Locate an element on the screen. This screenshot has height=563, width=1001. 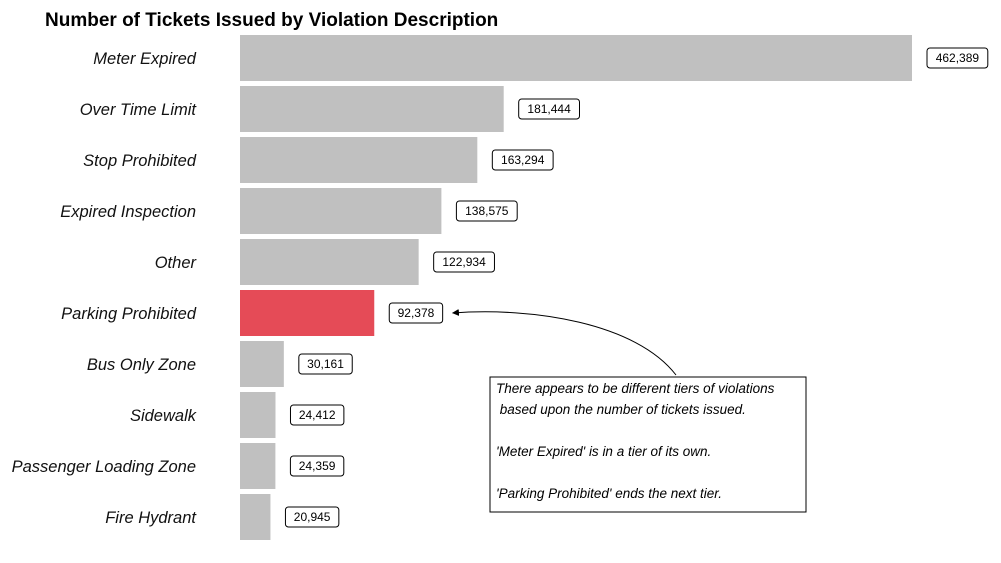
data-label-parking-prohibited: 92,378 is located at coordinates (416, 313).